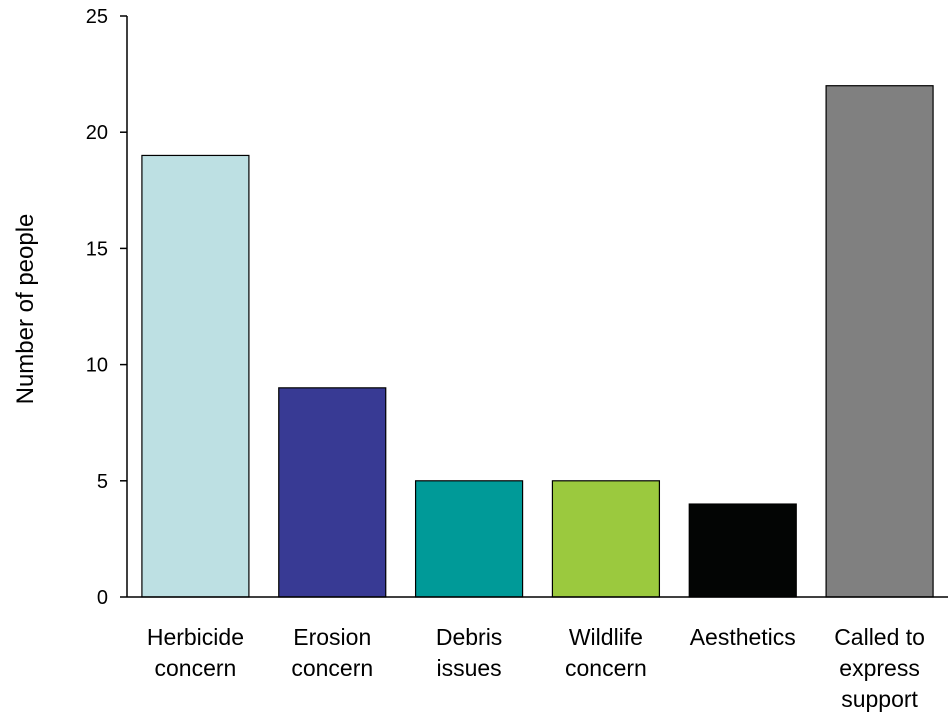 The image size is (950, 714). Describe the element at coordinates (97, 133) in the screenshot. I see `y-tick-label: 20` at that location.